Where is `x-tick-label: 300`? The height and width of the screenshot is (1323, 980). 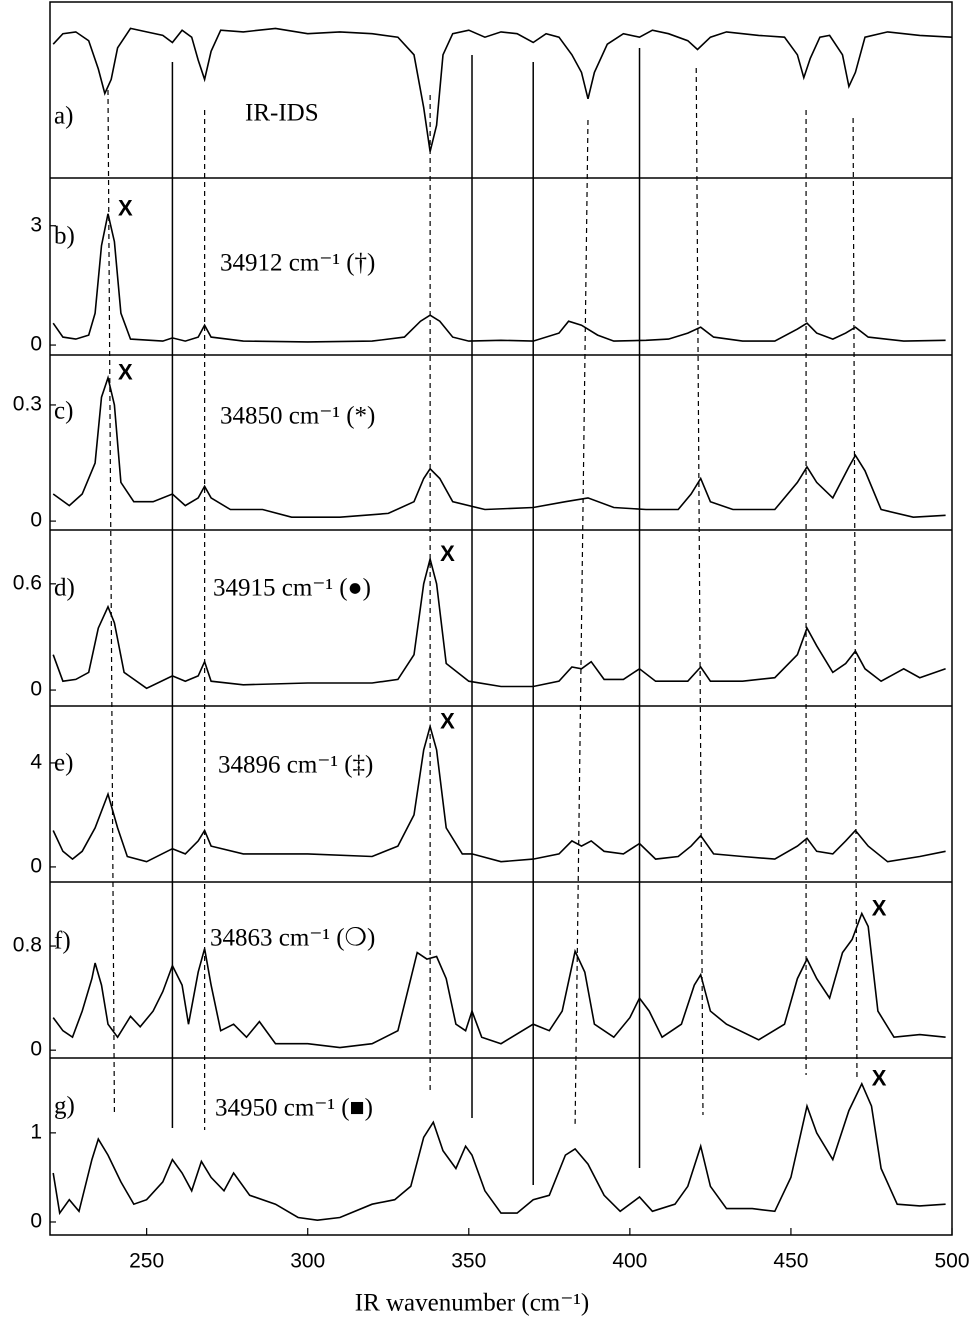
x-tick-label: 300 is located at coordinates (307, 1261).